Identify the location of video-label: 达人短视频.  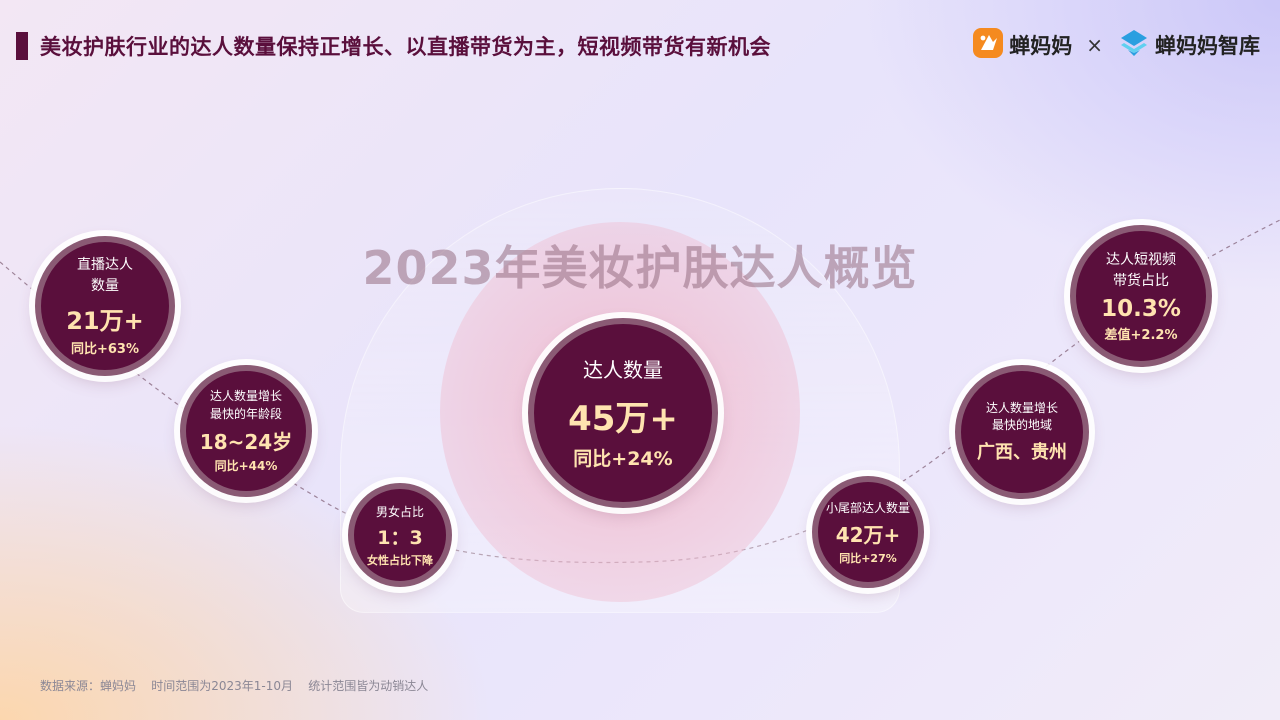
(1141, 259).